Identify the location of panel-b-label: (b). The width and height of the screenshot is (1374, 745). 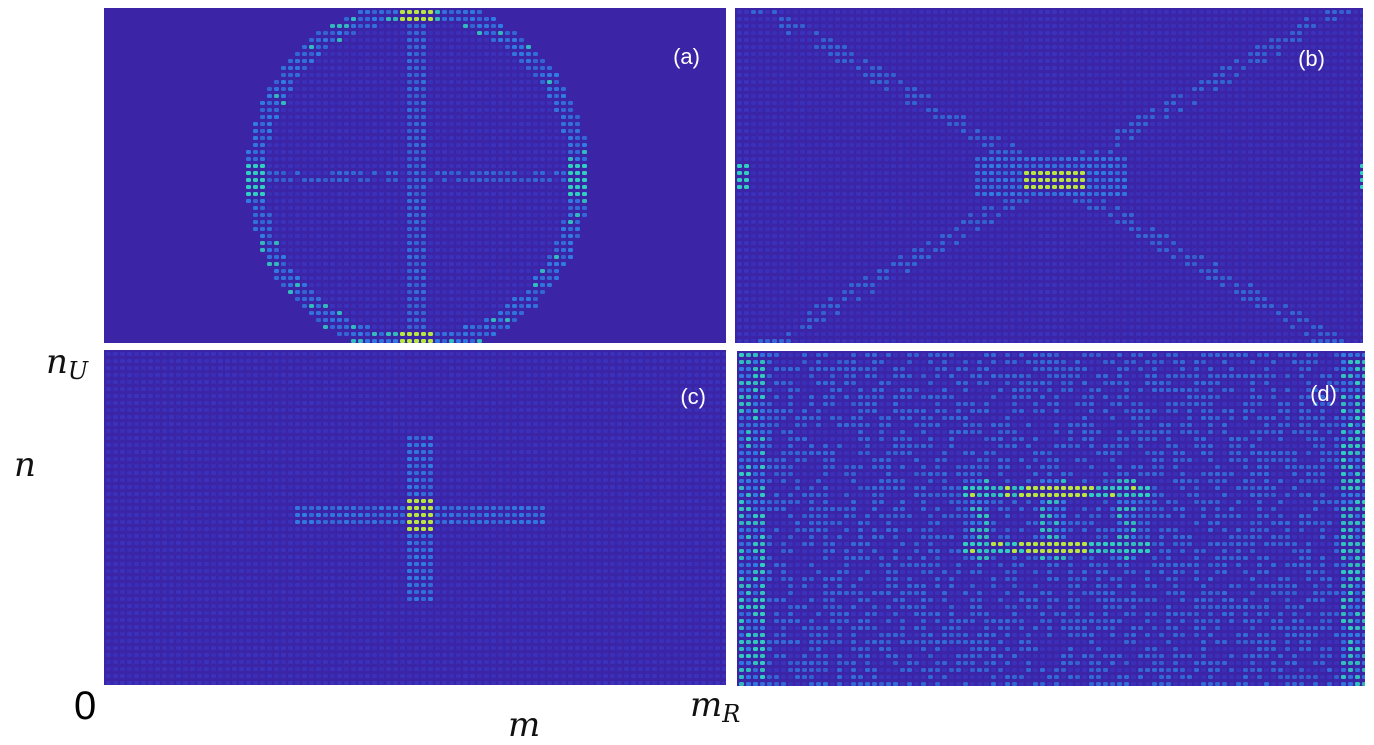
(1311, 58).